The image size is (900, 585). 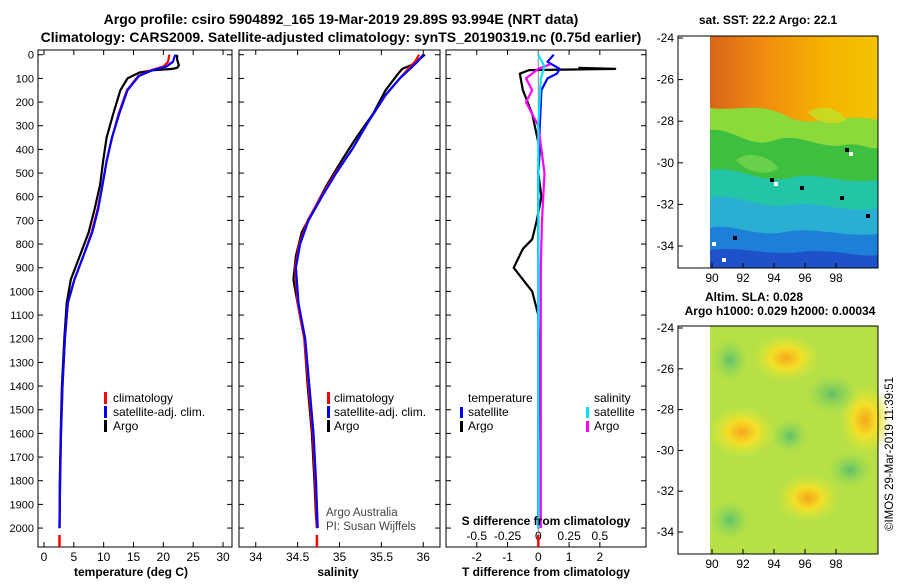 What do you see at coordinates (134, 557) in the screenshot?
I see `x-tick-label: 15` at bounding box center [134, 557].